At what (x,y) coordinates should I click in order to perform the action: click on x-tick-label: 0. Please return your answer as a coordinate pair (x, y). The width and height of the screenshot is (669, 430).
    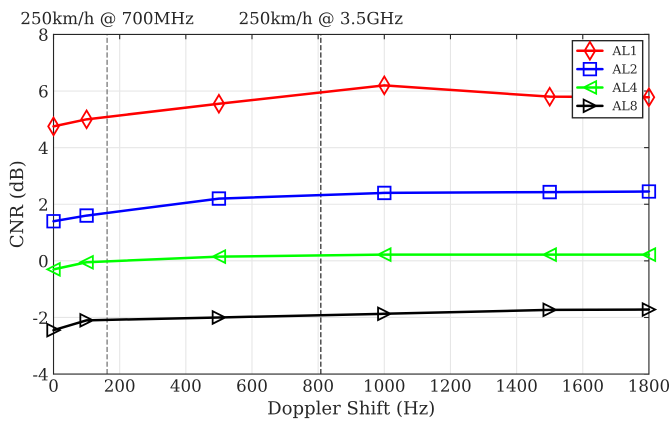
    Looking at the image, I should click on (53, 385).